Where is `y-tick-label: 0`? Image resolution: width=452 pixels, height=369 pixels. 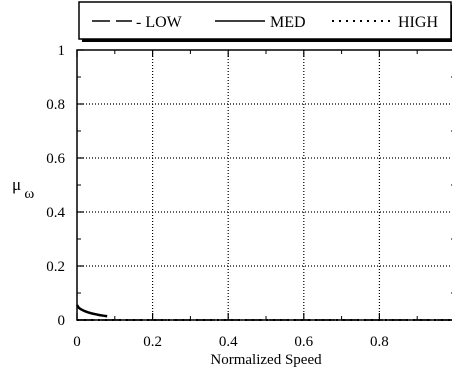
y-tick-label: 0 is located at coordinates (62, 321).